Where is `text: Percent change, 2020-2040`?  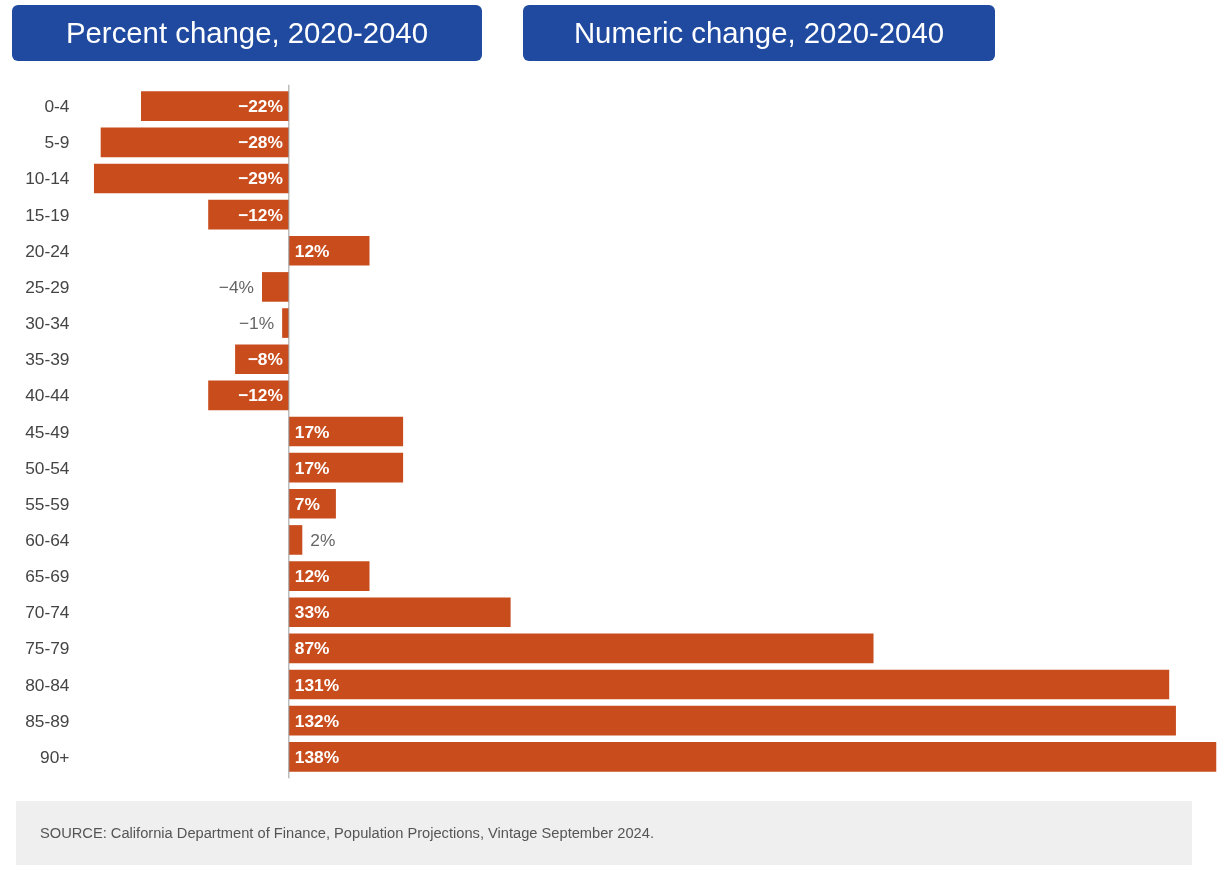
text: Percent change, 2020-2040 is located at coordinates (247, 33).